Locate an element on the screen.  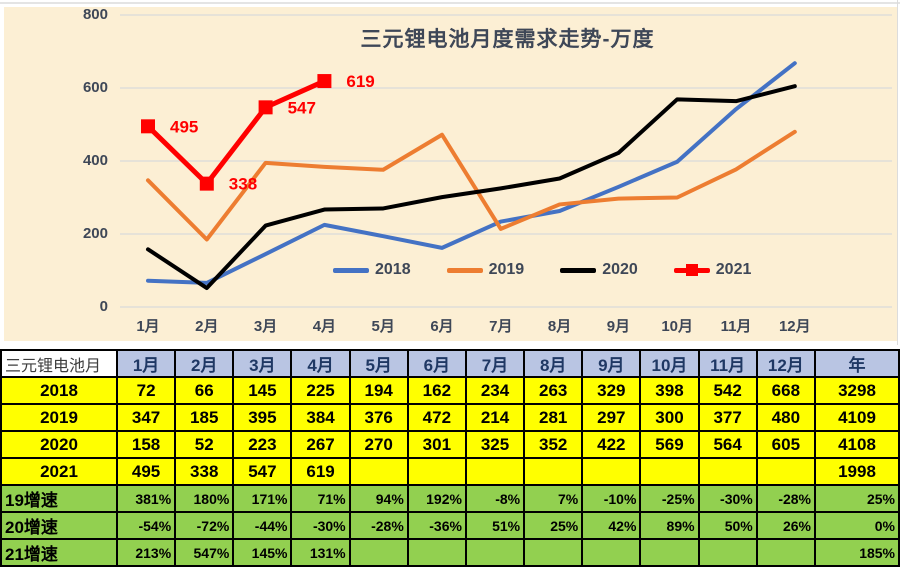
table-cell: 214 is located at coordinates (495, 417).